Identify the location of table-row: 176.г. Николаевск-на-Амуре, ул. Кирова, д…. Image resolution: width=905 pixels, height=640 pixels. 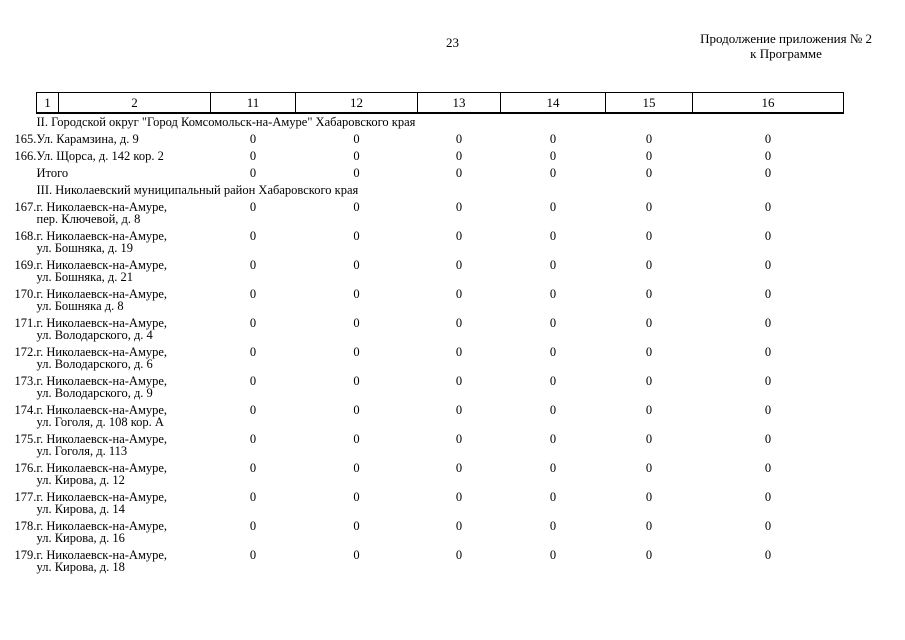
(429, 474).